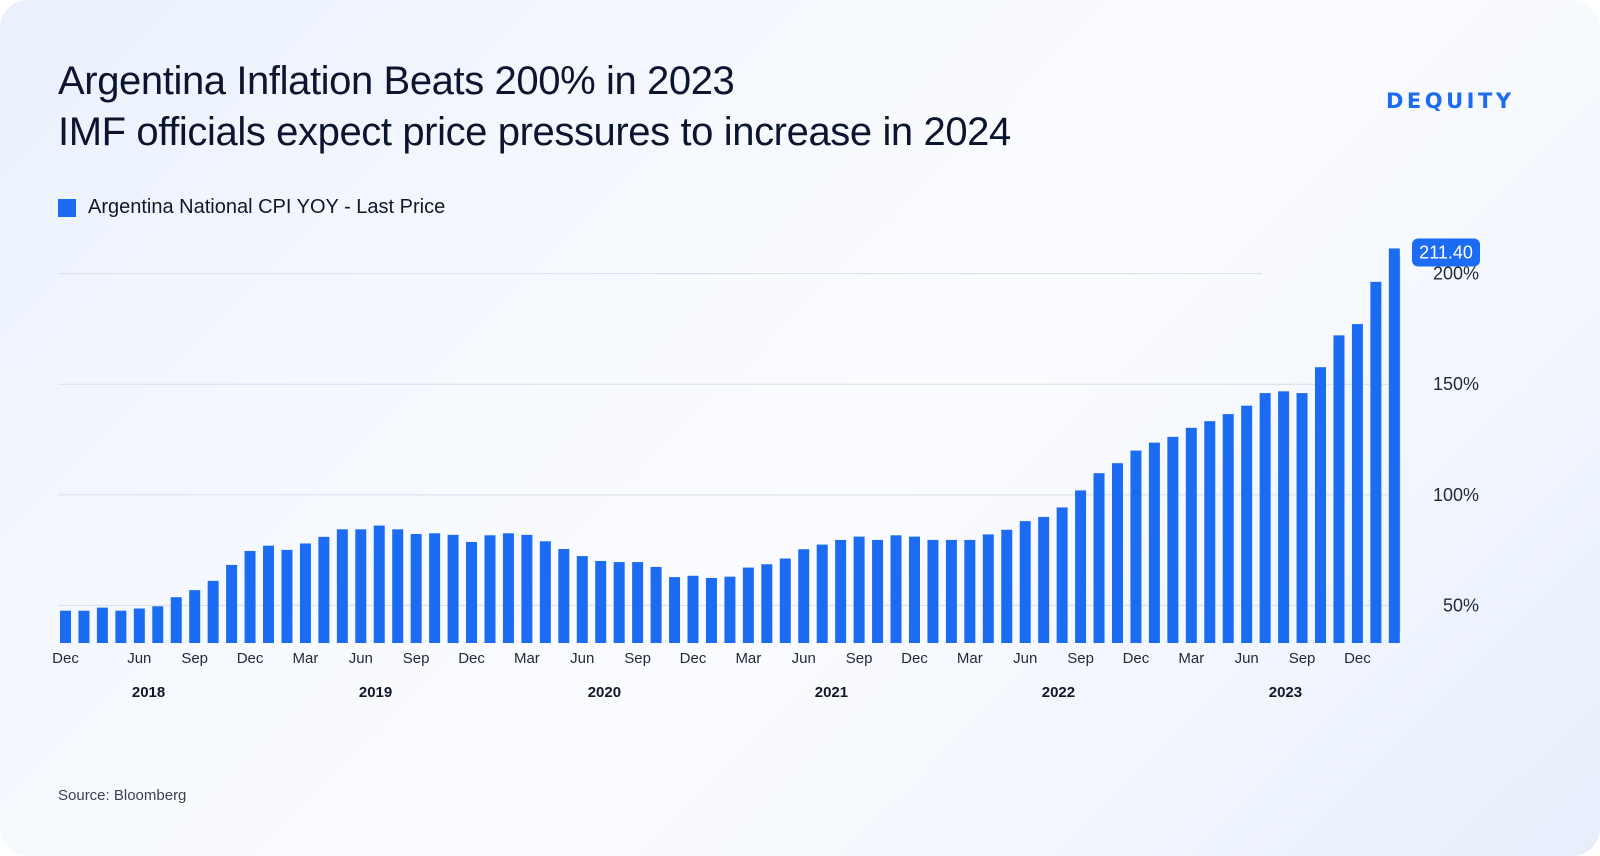 The width and height of the screenshot is (1600, 856). What do you see at coordinates (396, 81) in the screenshot?
I see `title-line-1: Argentina Inflation Beats 200% in 2023` at bounding box center [396, 81].